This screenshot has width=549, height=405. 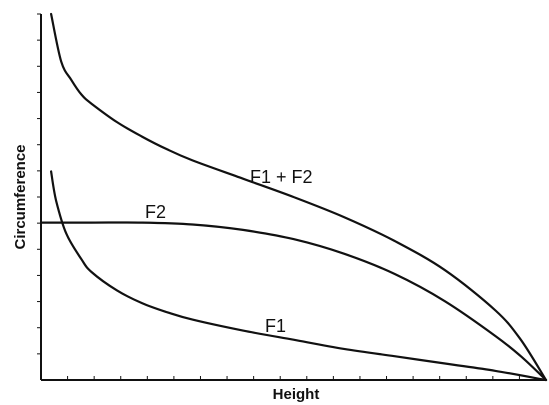 I want to click on series-labels: F1 + F2 F2 F1, so click(x=229, y=251).